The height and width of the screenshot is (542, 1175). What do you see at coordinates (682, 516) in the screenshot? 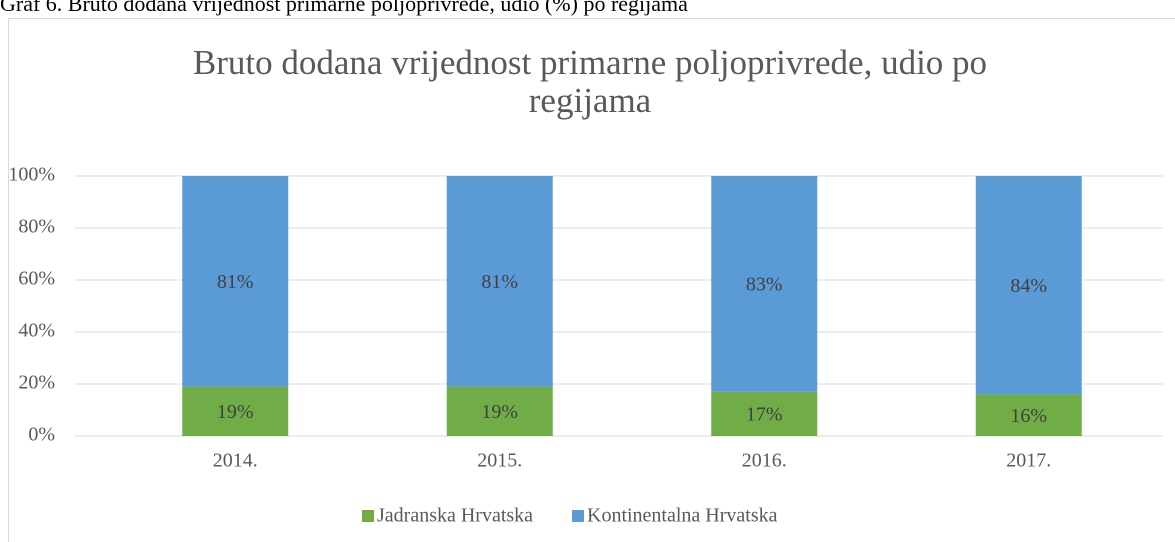
I see `legend-label: Kontinentalna Hrvatska` at bounding box center [682, 516].